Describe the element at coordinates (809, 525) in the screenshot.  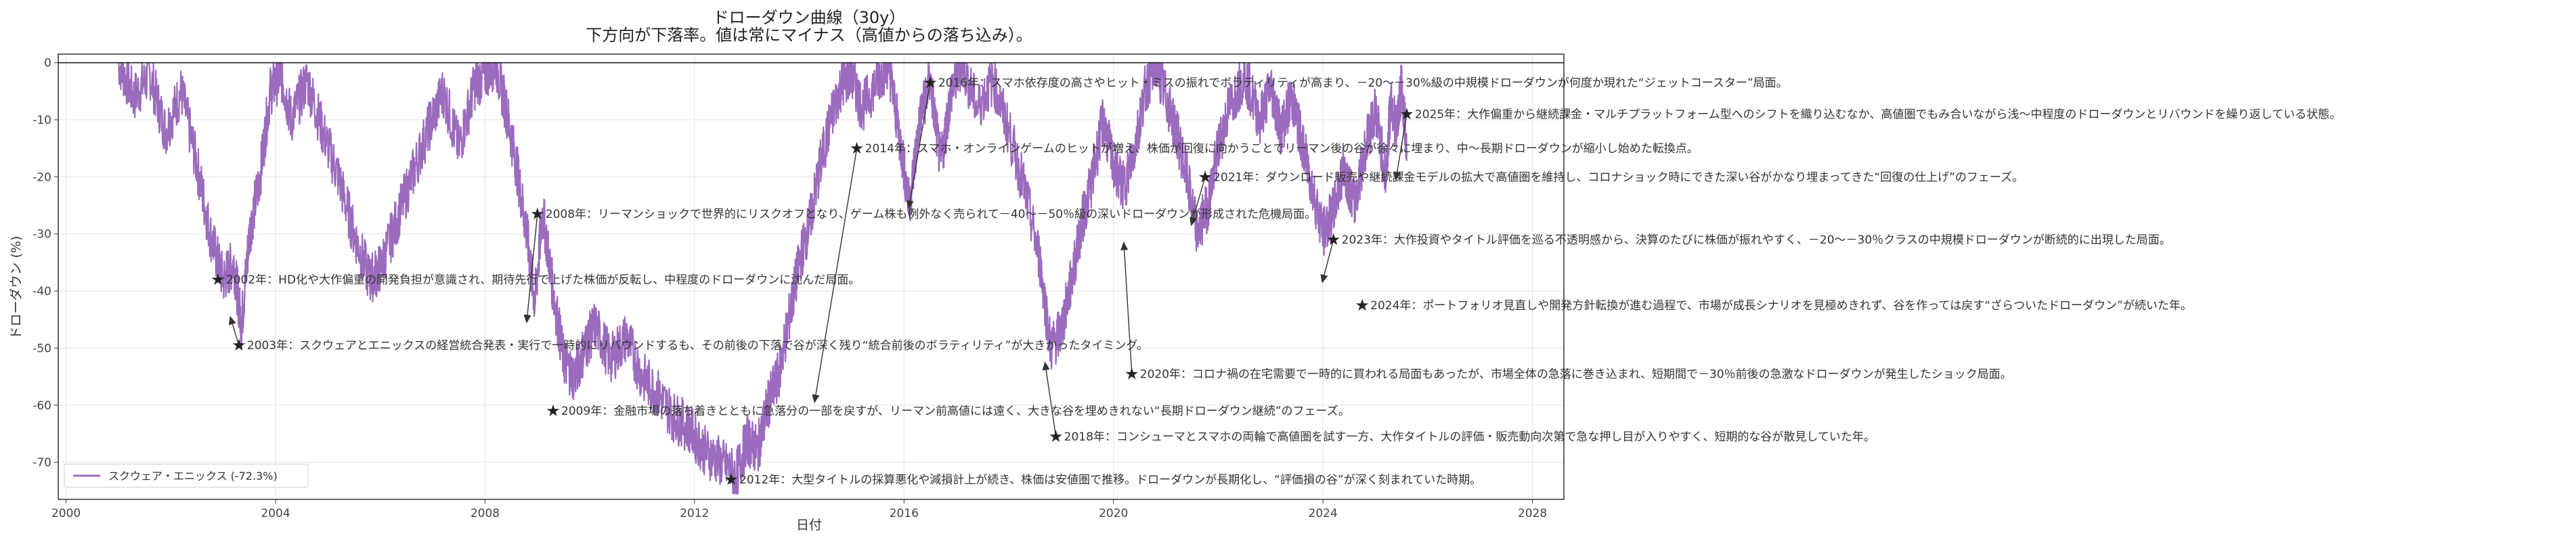
I see `x-axis-label: 日付` at that location.